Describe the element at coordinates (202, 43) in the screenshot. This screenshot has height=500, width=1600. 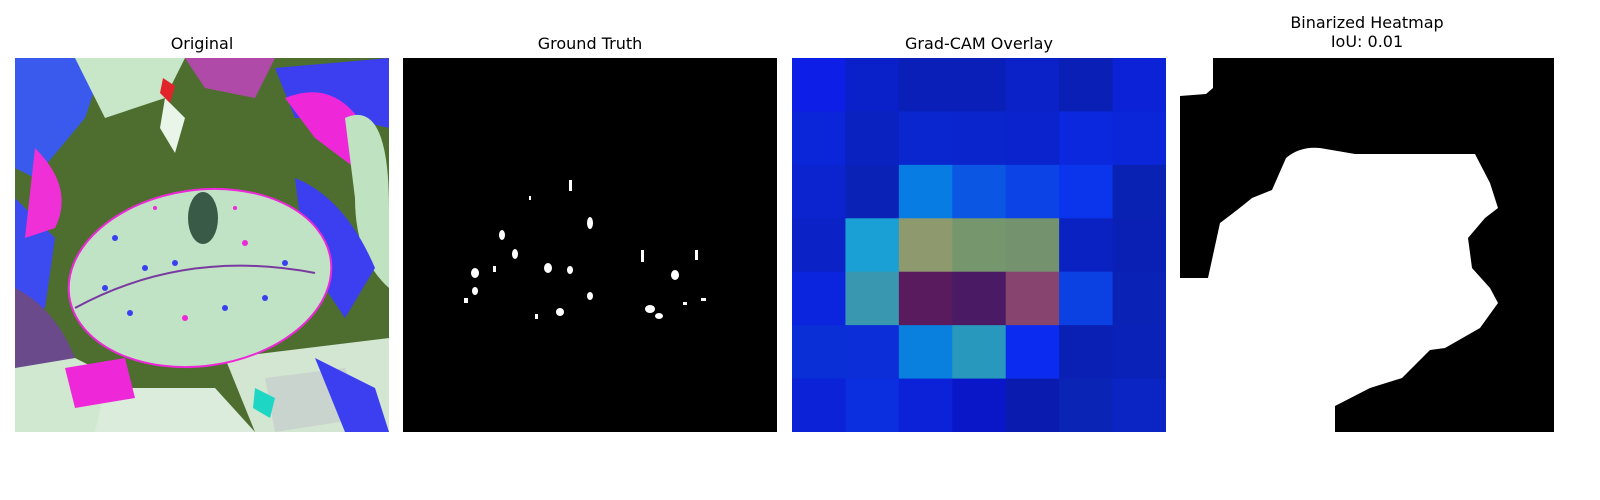
I see `original-title: Original` at that location.